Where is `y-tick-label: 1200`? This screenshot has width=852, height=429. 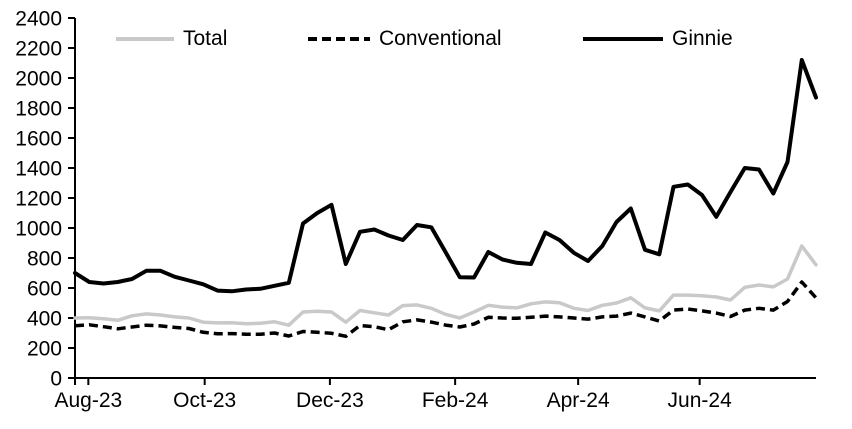
y-tick-label: 1200 is located at coordinates (38, 199).